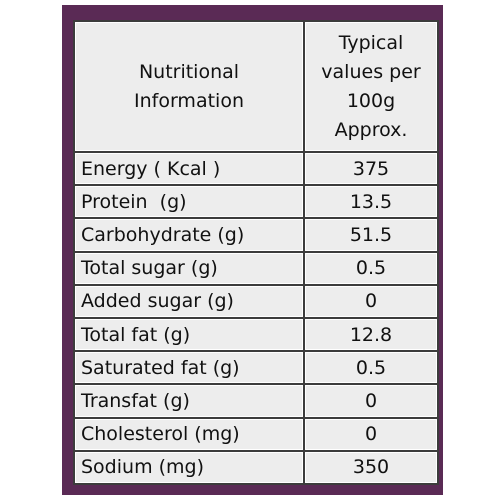 This screenshot has height=500, width=500. Describe the element at coordinates (189, 268) in the screenshot. I see `nutrient-name: Total sugar (g)` at that location.